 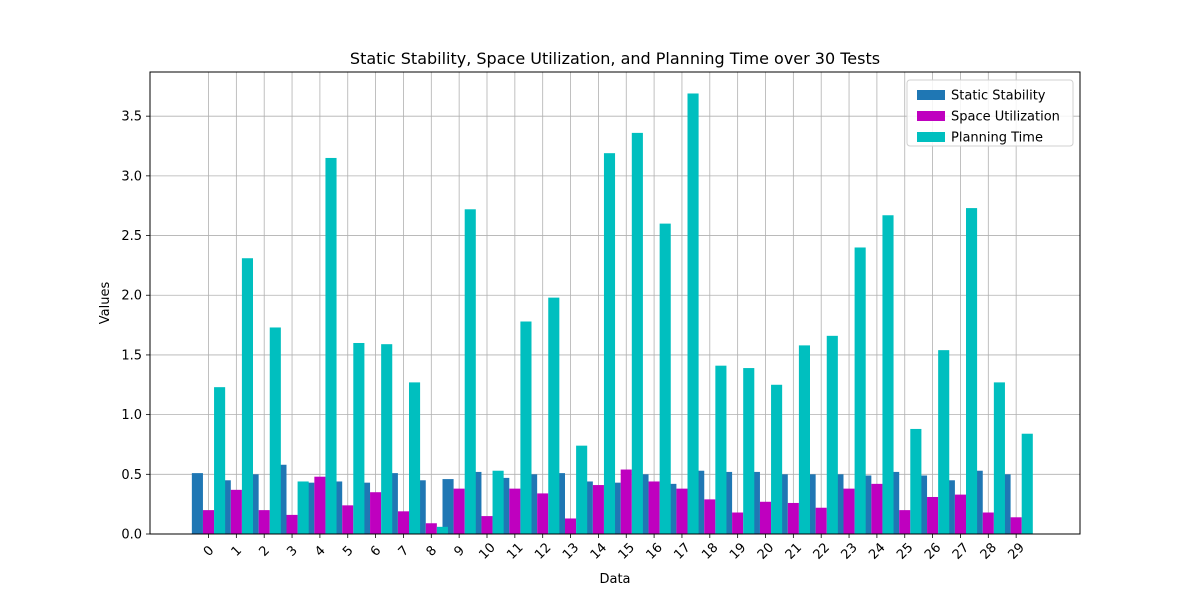 I want to click on x-tick-label: 1, so click(x=237, y=551).